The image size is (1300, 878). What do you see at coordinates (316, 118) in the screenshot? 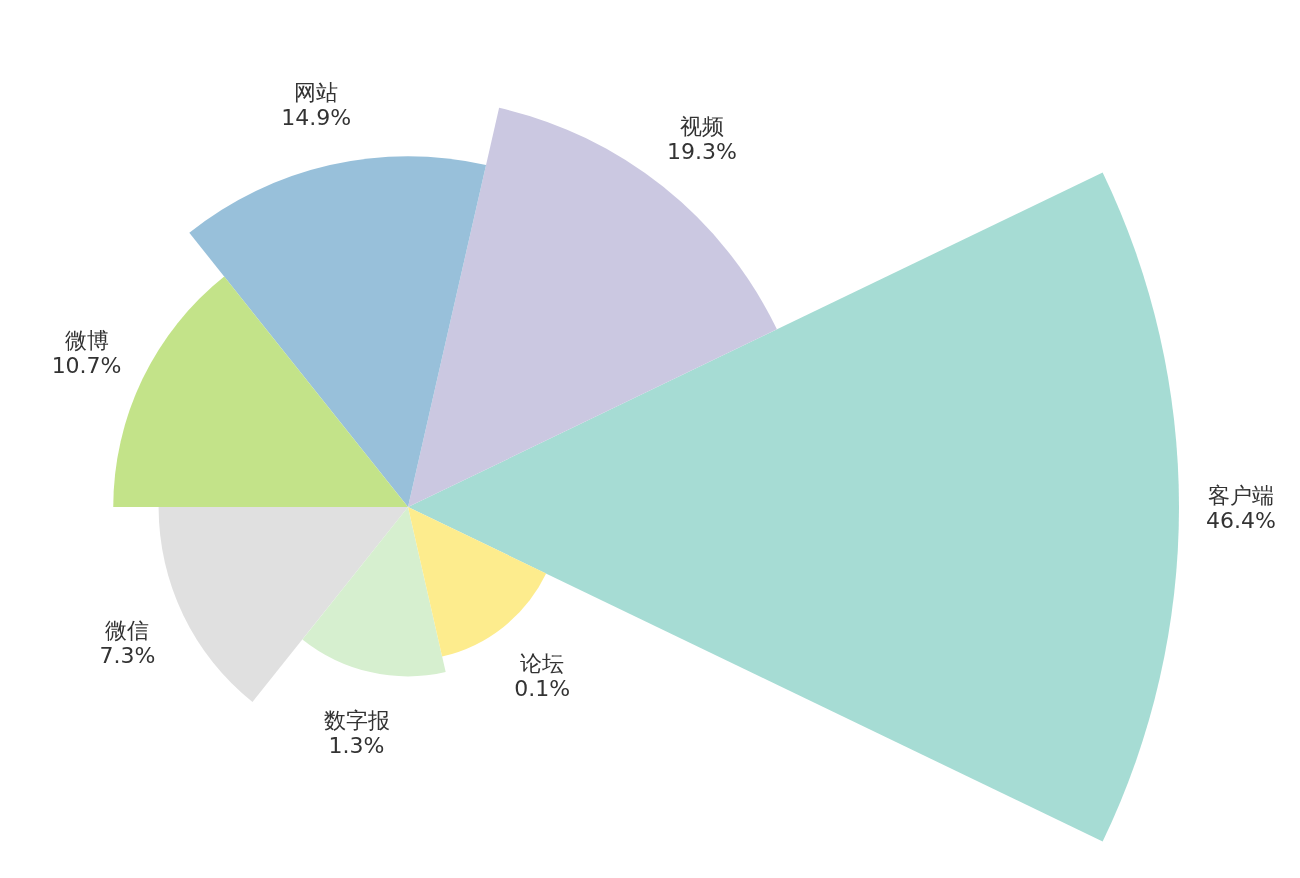
I see `data-label: 14.9%` at bounding box center [316, 118].